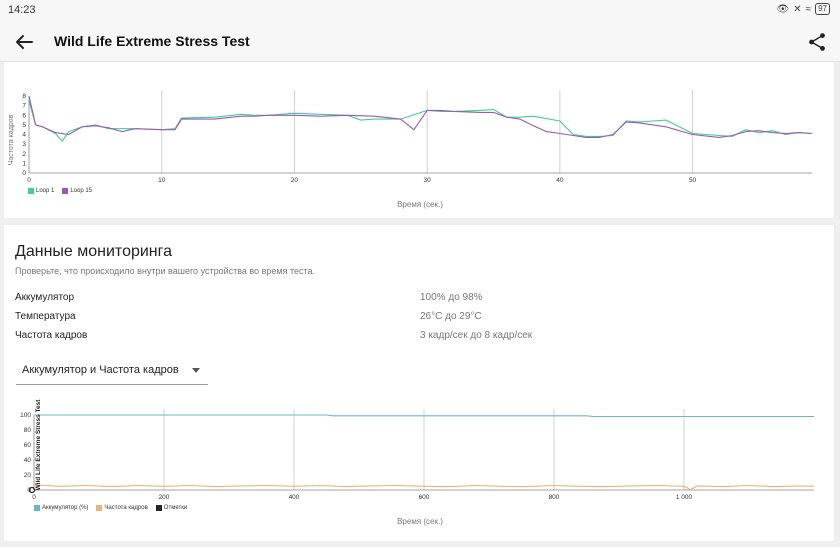 This screenshot has width=840, height=547. I want to click on x-tick-label: 40, so click(560, 180).